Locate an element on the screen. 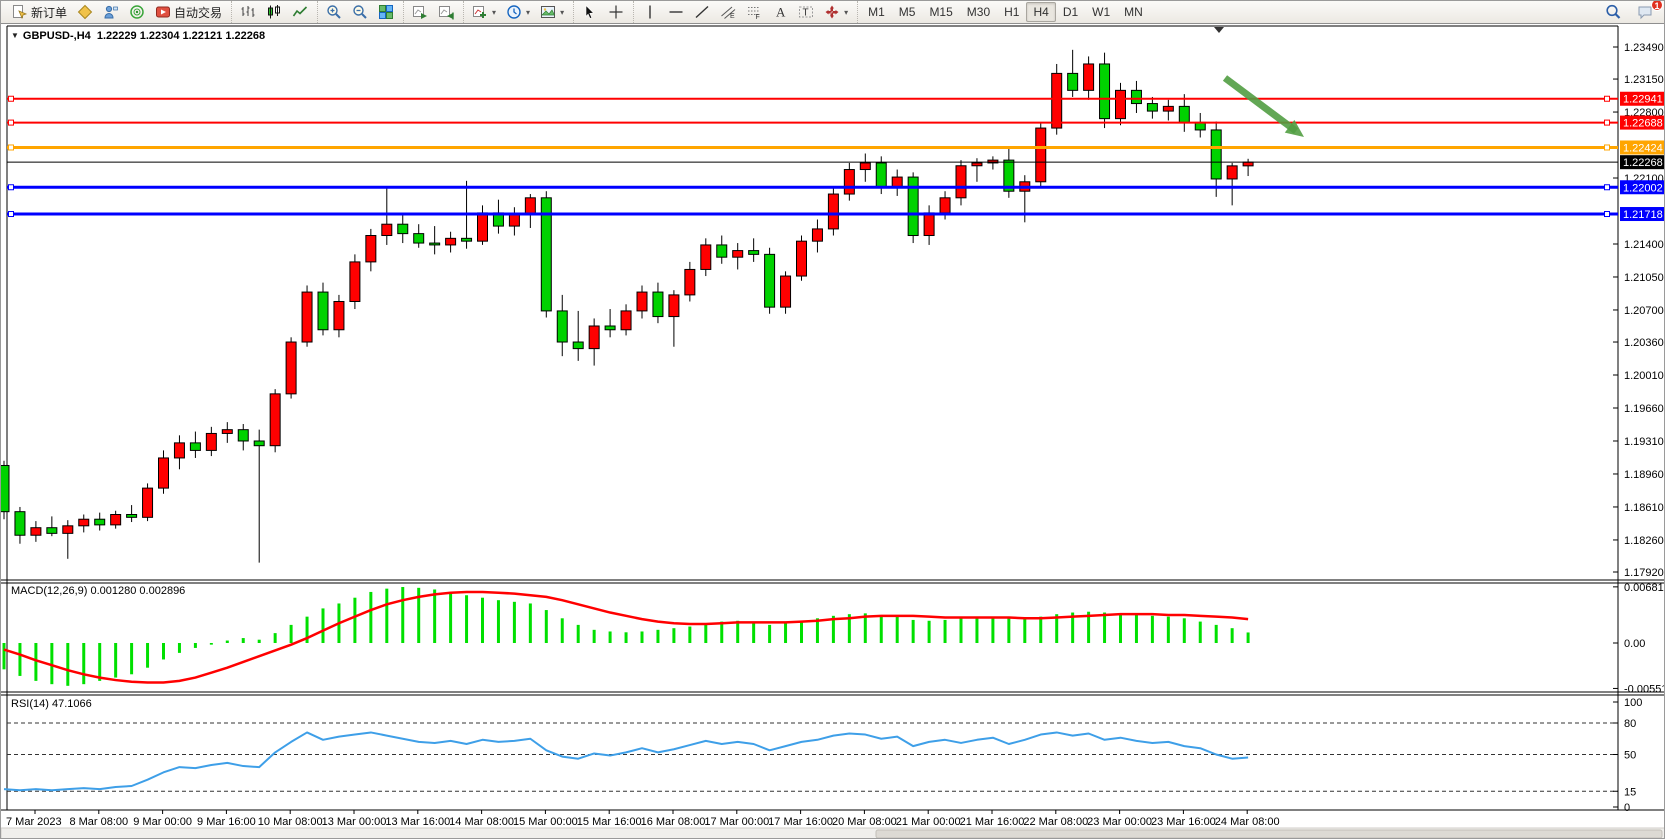 The image size is (1665, 839). periods-button: ▾ is located at coordinates (518, 12).